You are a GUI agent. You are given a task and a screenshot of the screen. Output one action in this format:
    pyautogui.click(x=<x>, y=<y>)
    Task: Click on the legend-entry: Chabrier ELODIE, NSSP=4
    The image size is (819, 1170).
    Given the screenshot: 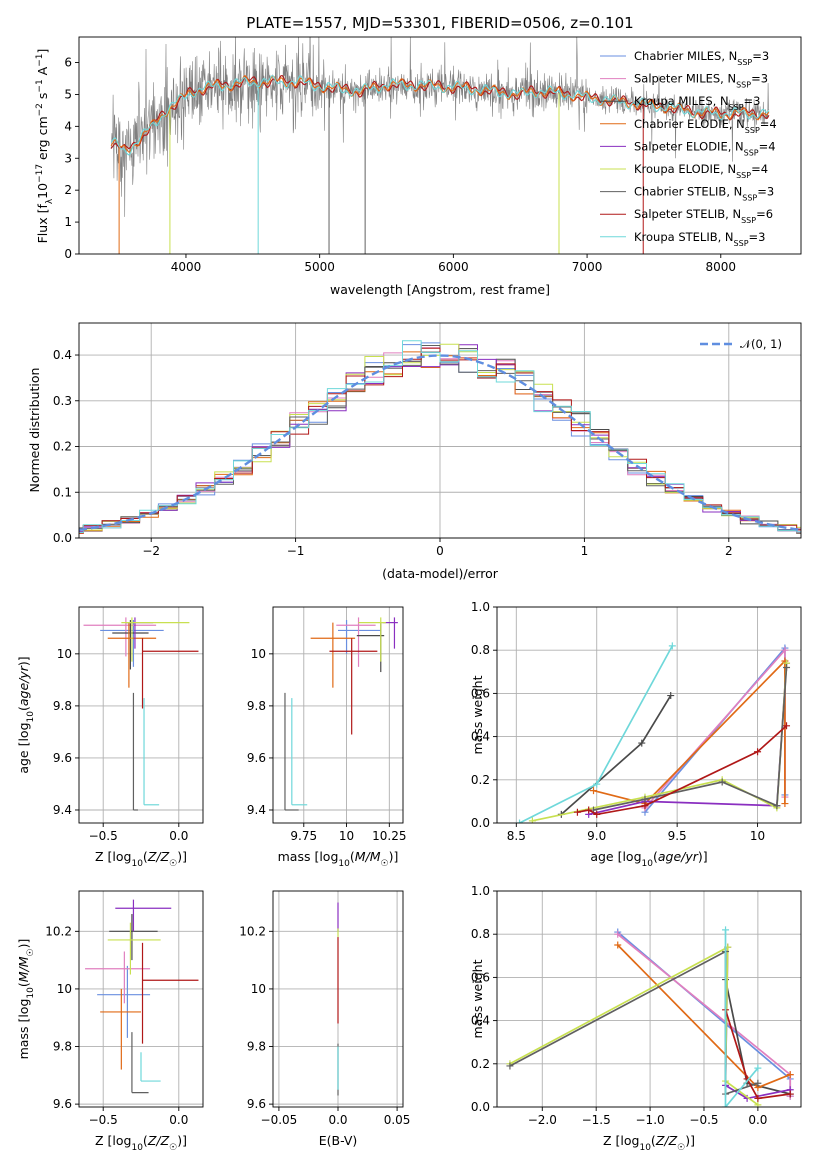 What is the action you would take?
    pyautogui.click(x=705, y=126)
    